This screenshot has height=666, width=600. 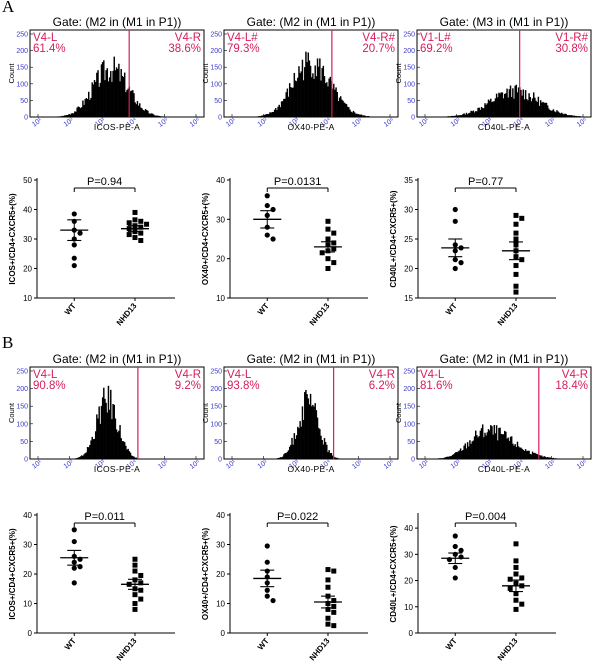 I want to click on y-tick-label: 50, so click(x=27, y=180).